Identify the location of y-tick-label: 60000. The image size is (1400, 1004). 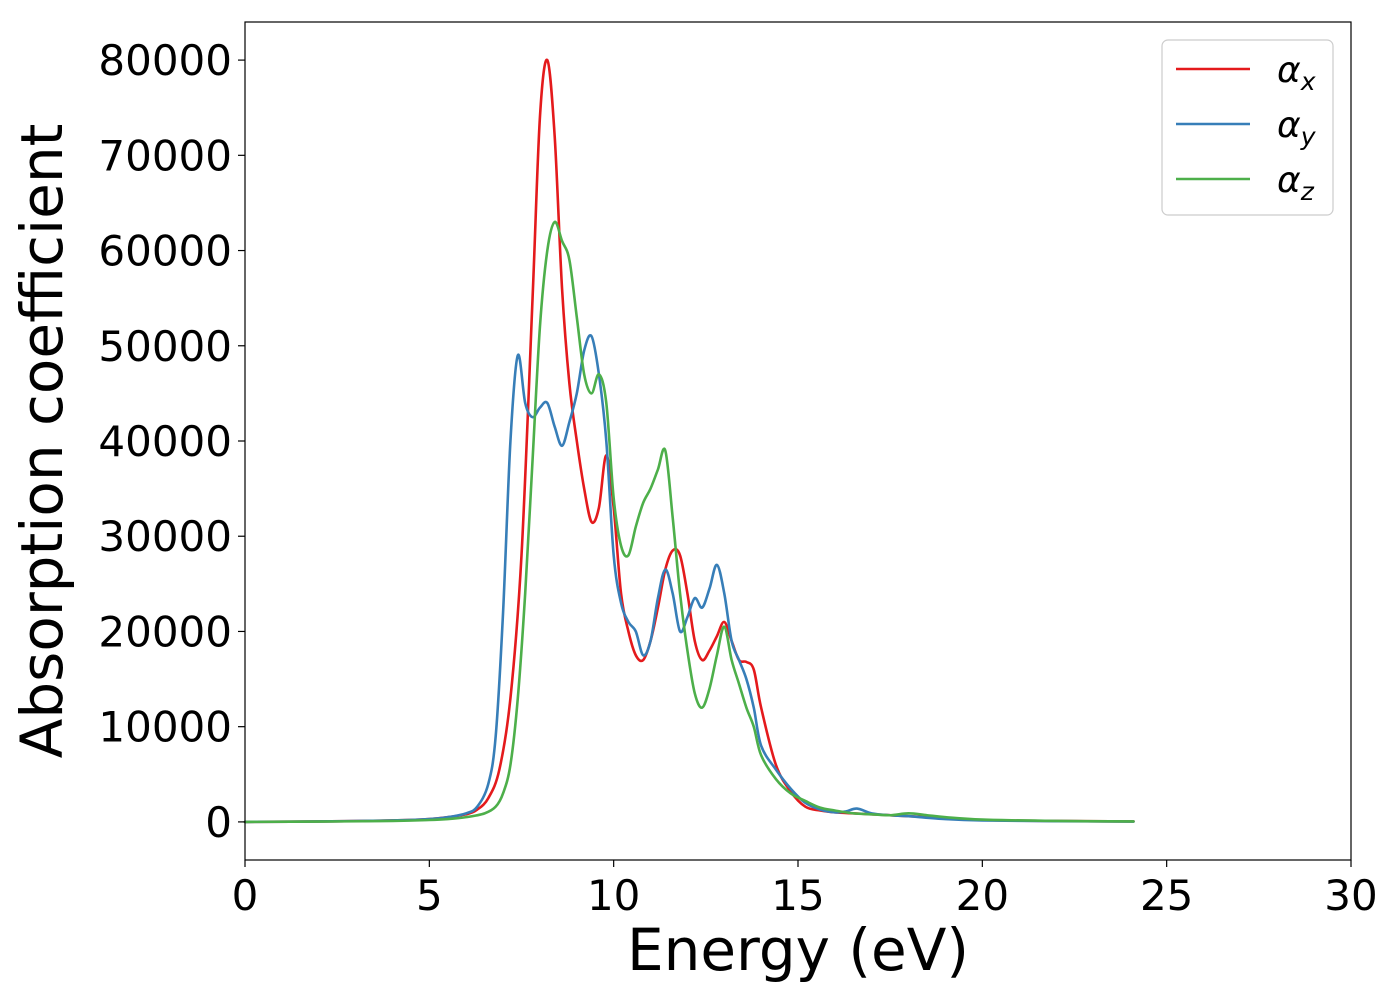
(165, 251).